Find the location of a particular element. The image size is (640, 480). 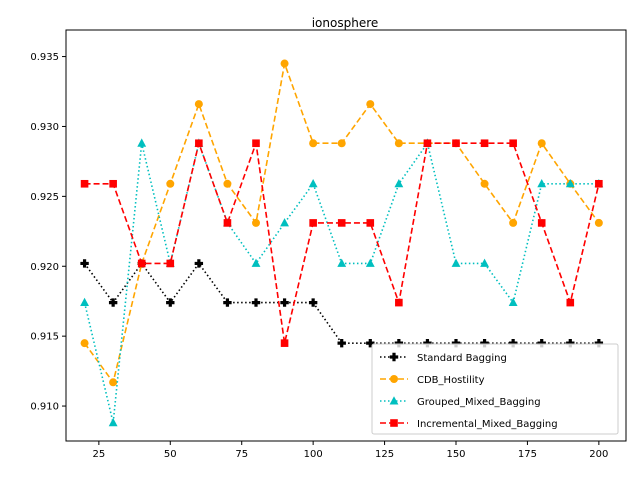

y-tick-label: 0.935 is located at coordinates (44, 57).